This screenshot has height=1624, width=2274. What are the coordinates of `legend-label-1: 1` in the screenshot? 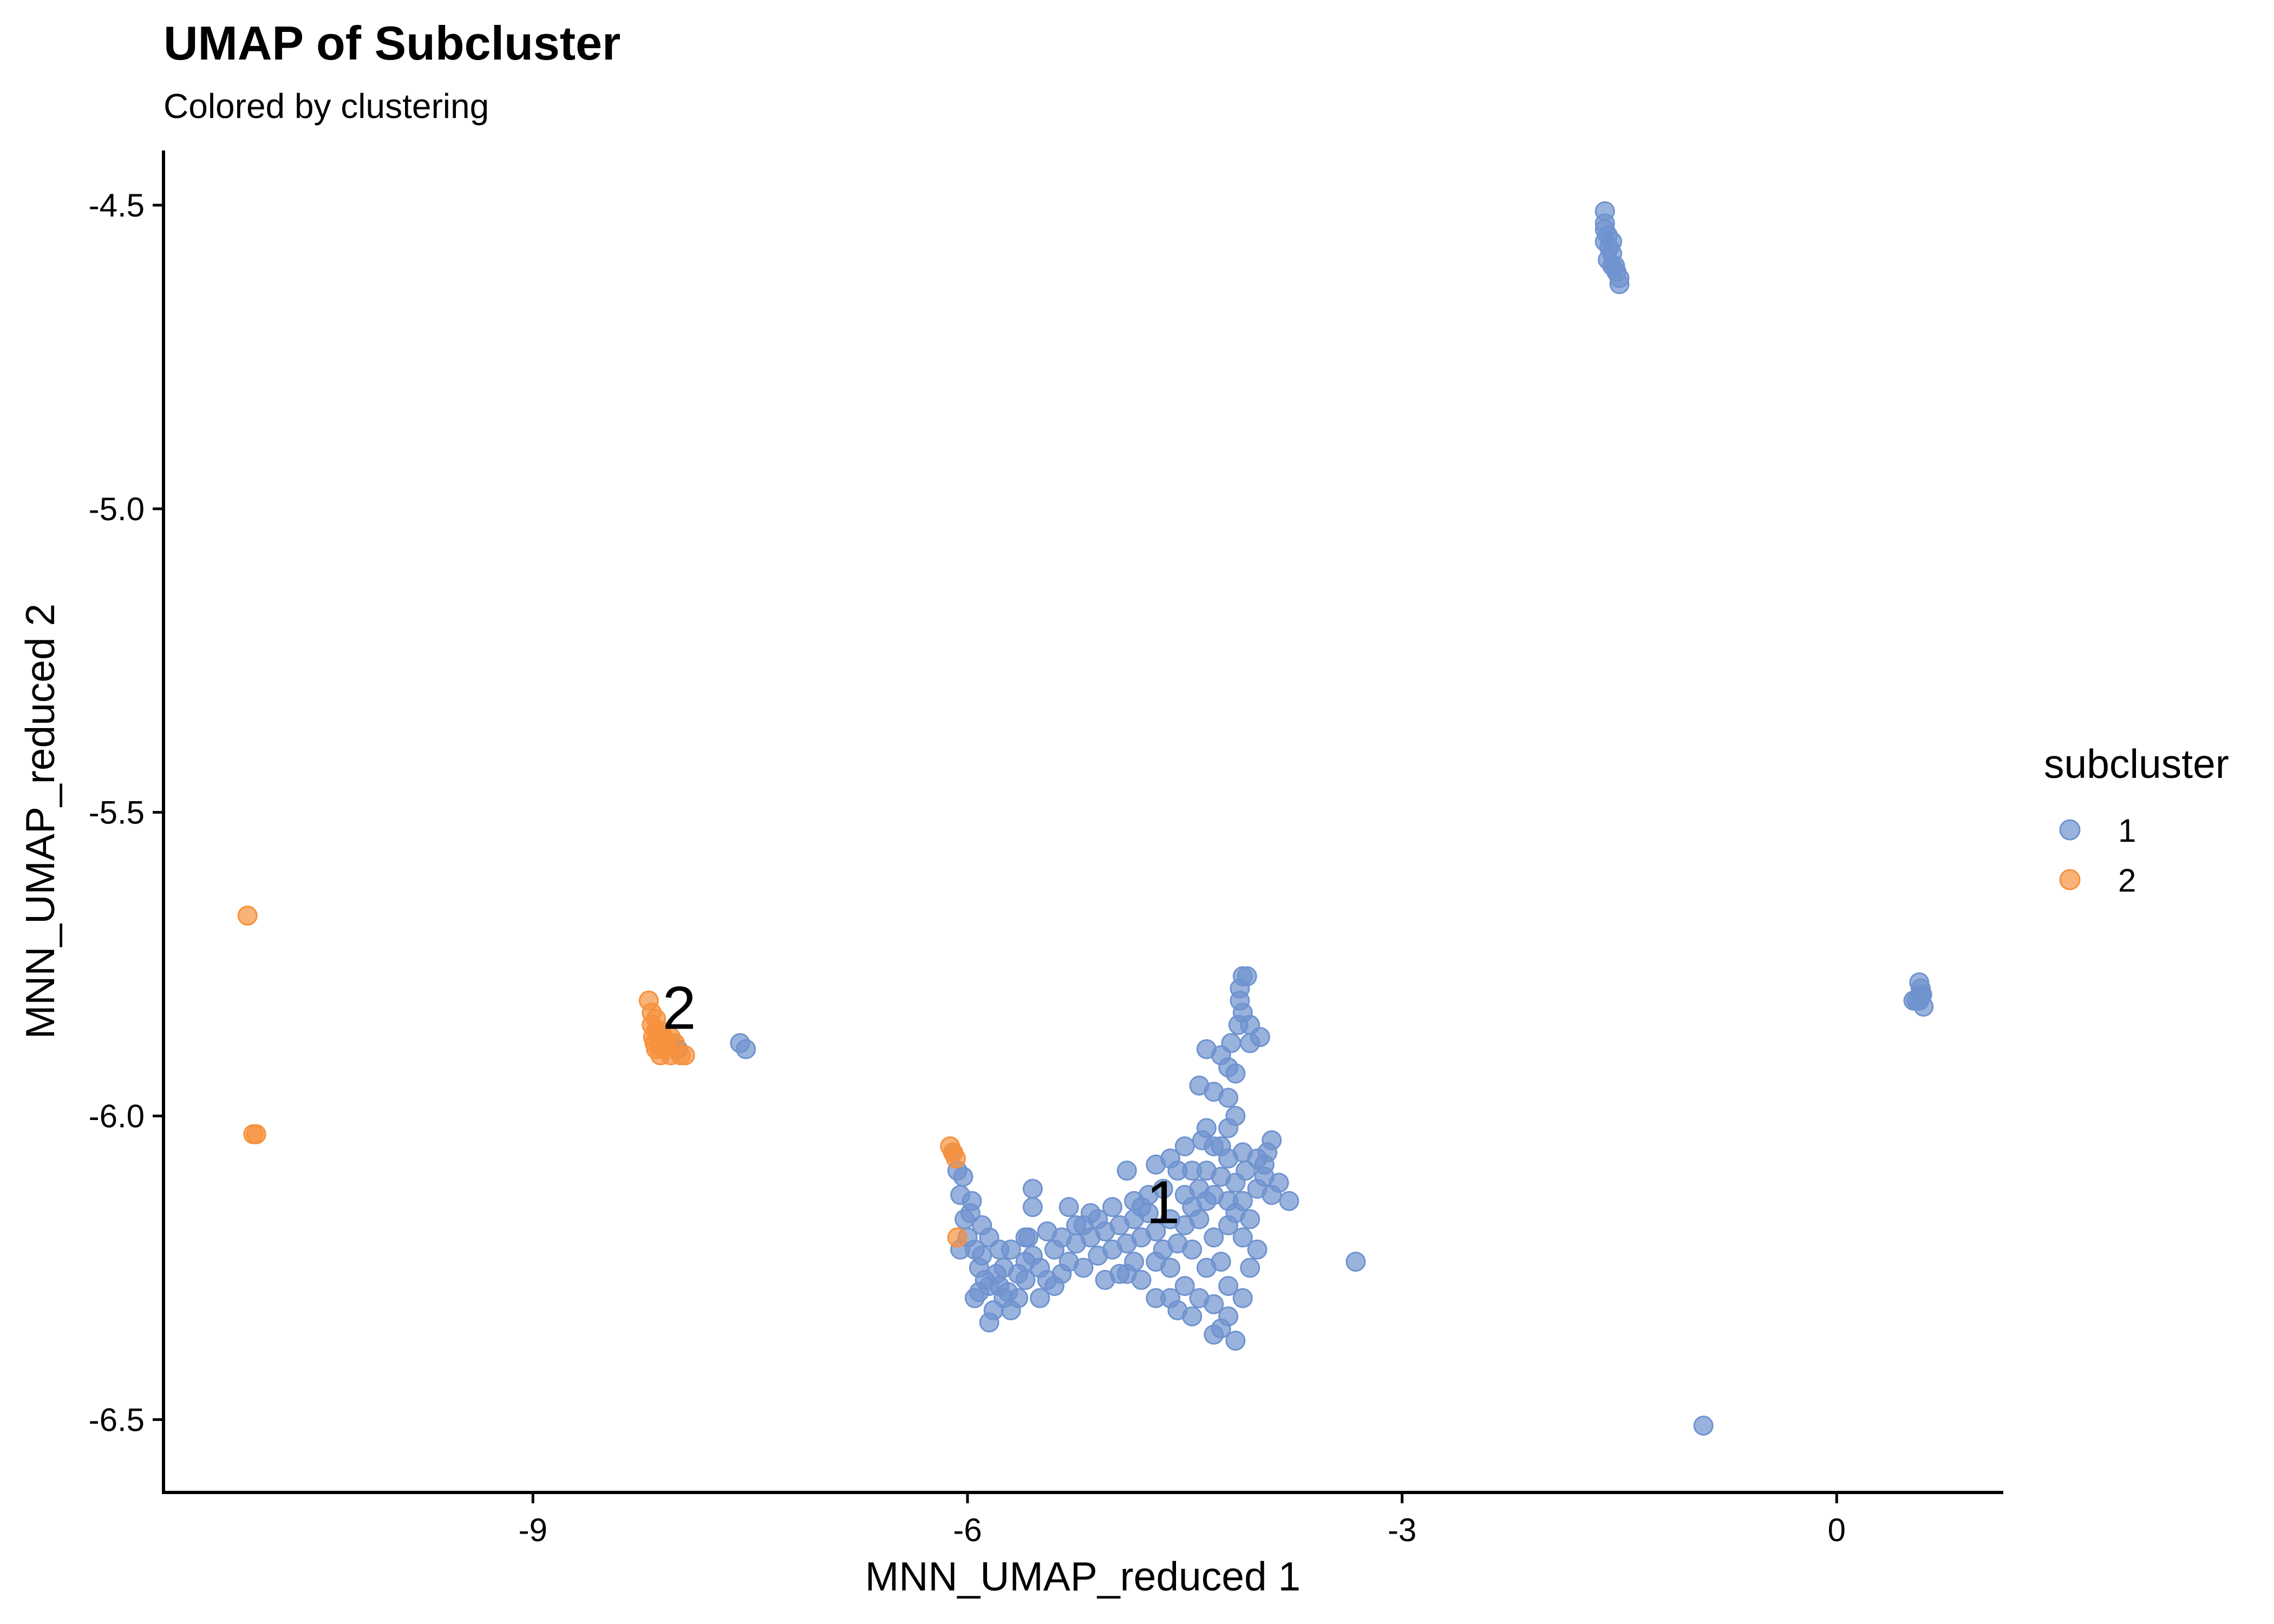 It's located at (2127, 831).